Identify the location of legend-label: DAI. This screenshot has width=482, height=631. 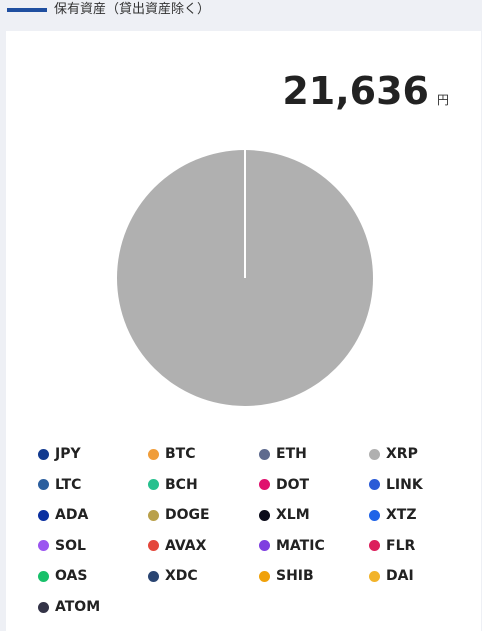
(400, 576).